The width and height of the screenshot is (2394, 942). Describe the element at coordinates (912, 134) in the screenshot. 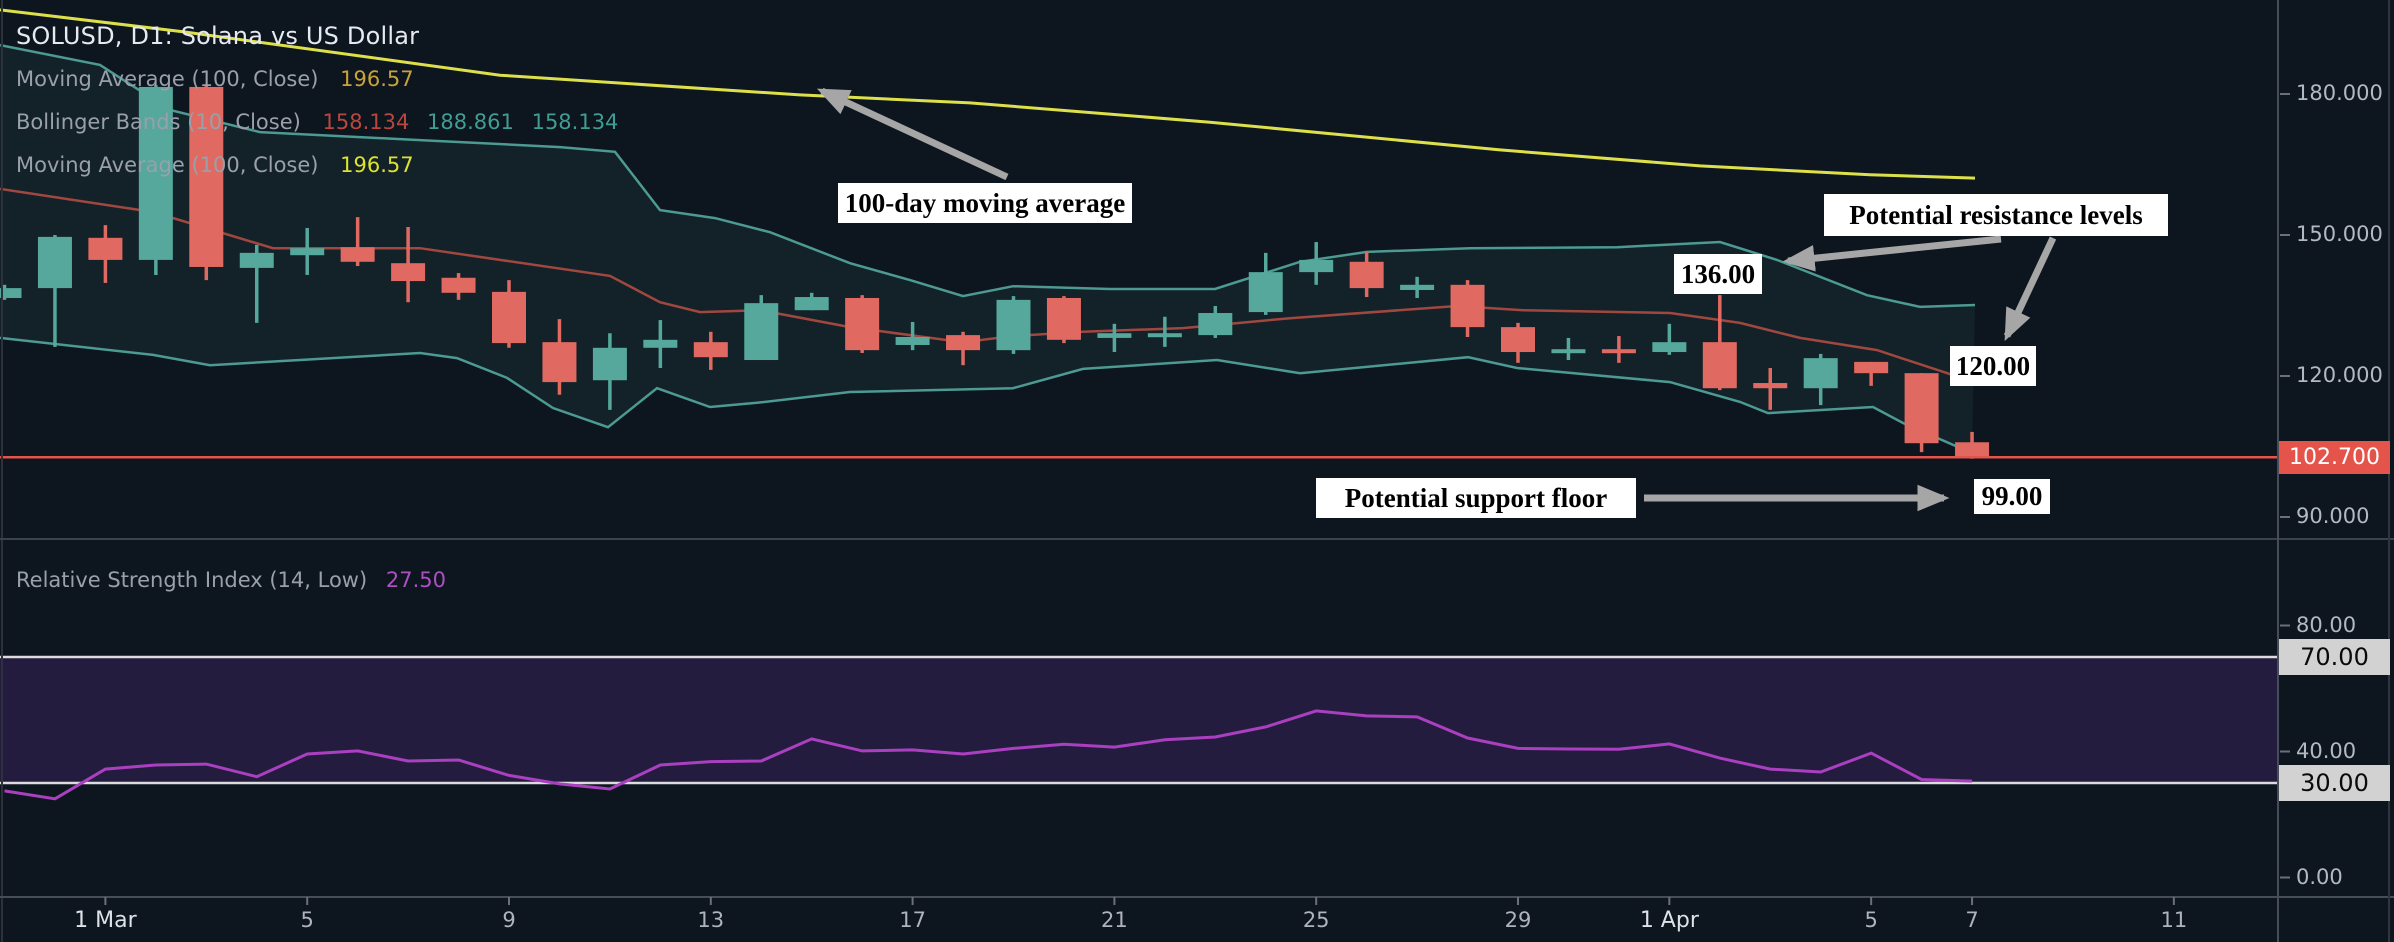

I see `ma-label-arrow` at that location.